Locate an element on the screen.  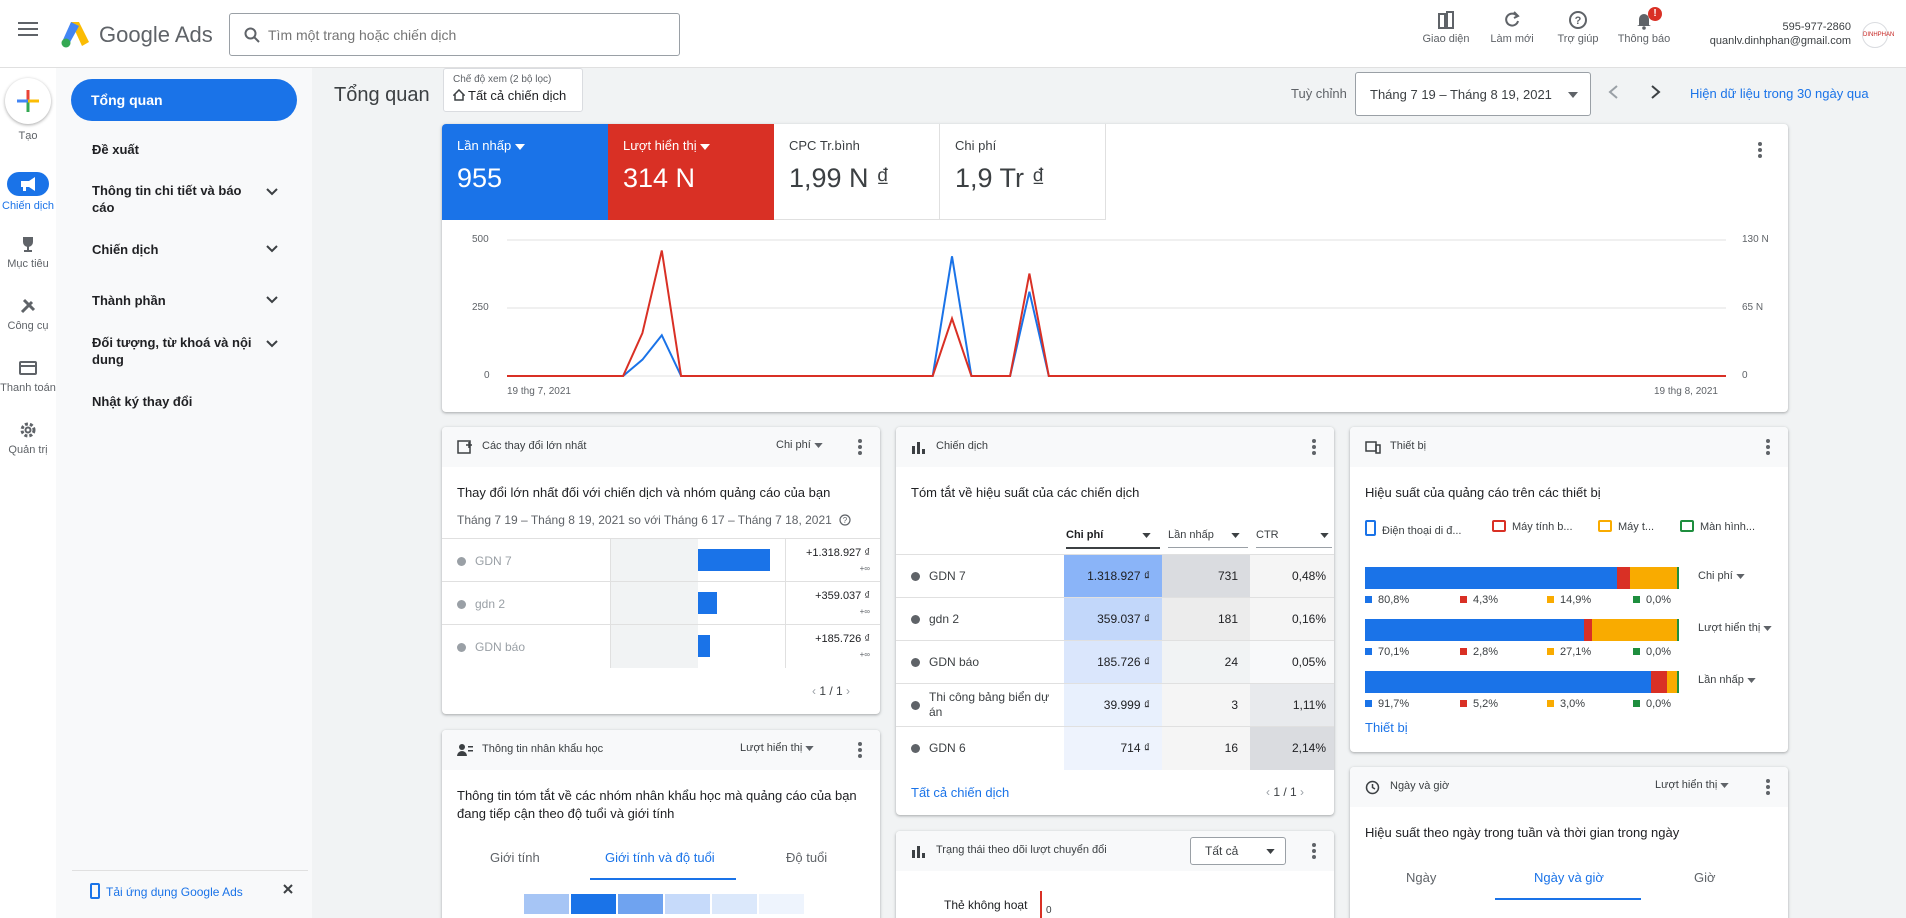
next-period-icon is located at coordinates (1656, 92).